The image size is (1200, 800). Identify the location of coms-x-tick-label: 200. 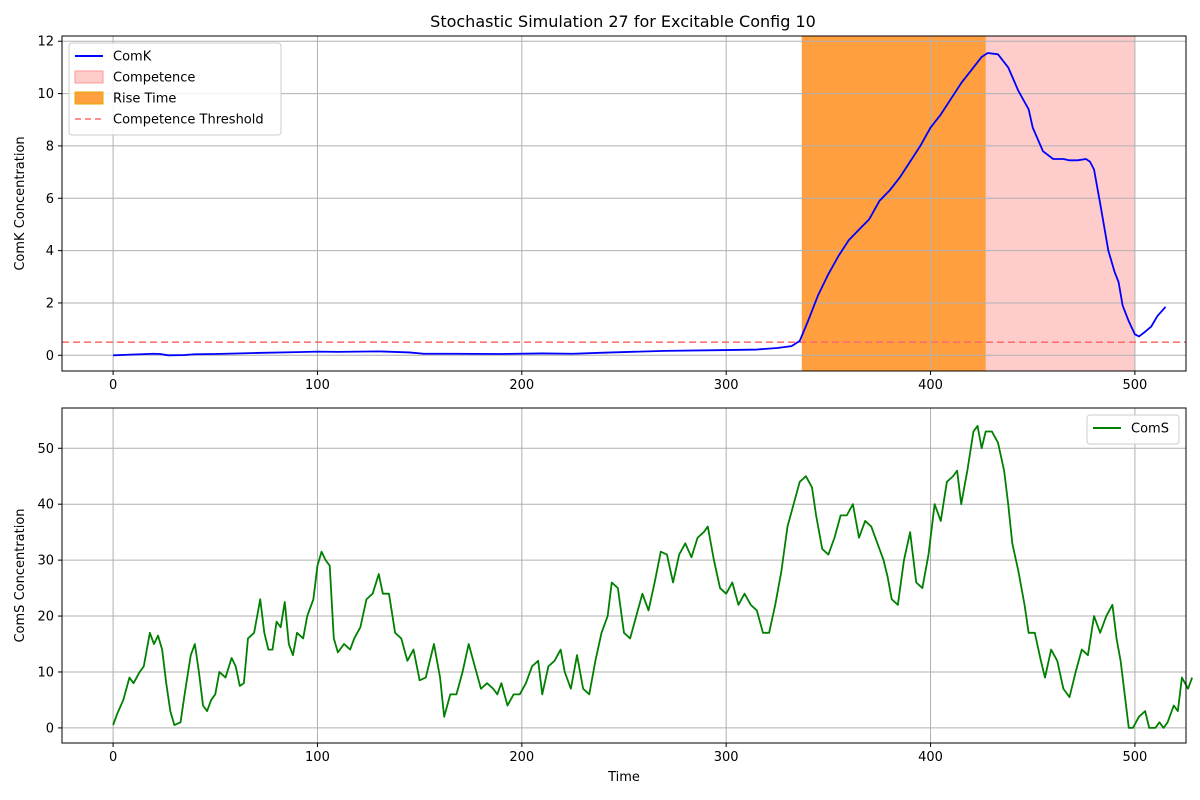
(521, 757).